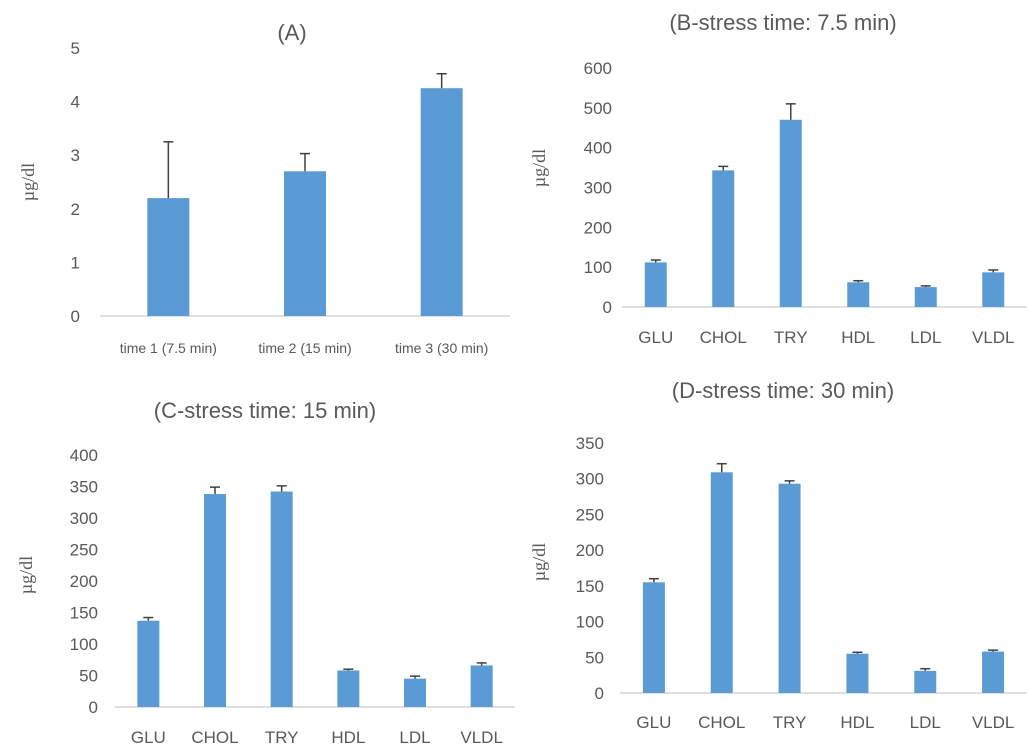  I want to click on y-tick-label: 4, so click(75, 102).